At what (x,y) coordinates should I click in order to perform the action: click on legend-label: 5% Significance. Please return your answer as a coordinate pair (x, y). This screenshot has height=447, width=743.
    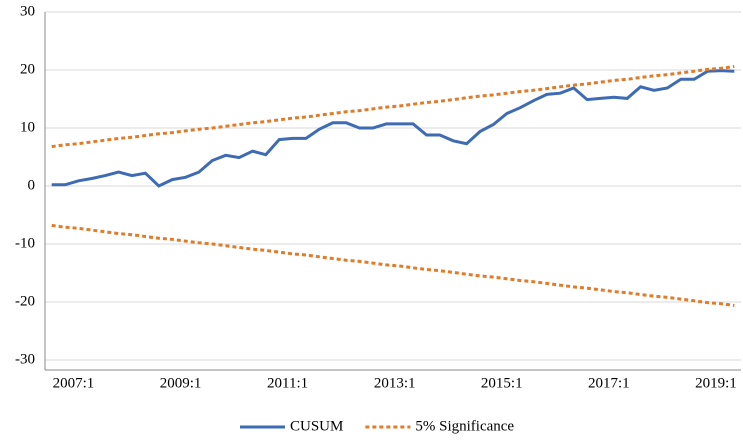
    Looking at the image, I should click on (464, 426).